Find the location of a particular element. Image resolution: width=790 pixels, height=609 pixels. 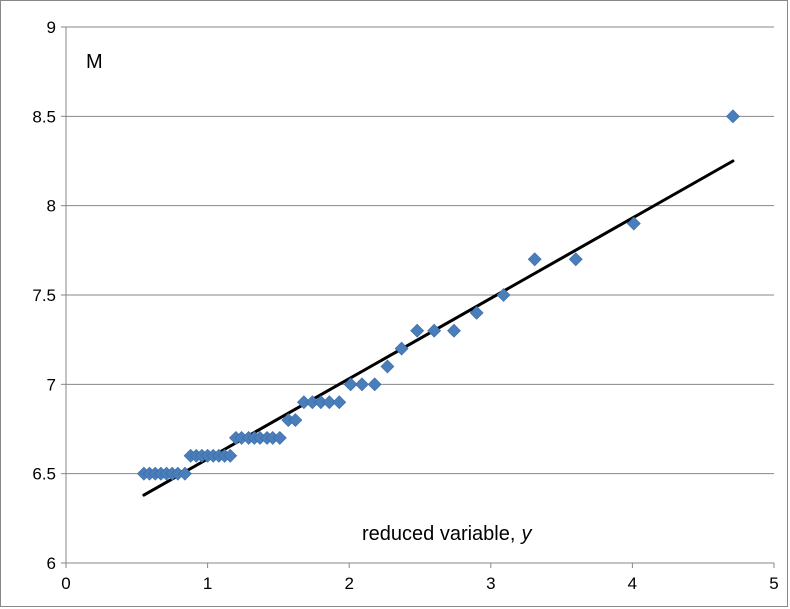

x-axis-label: reduced variable, y is located at coordinates (447, 534).